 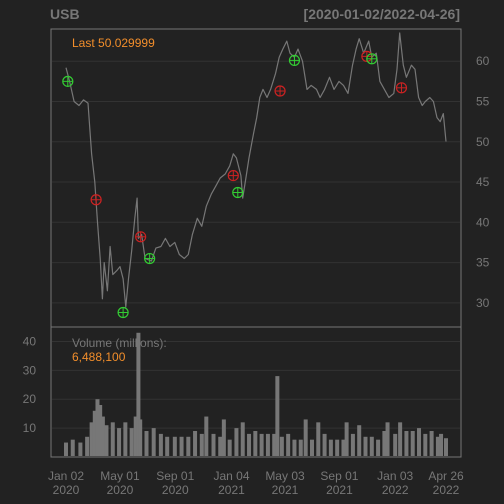 What do you see at coordinates (113, 43) in the screenshot?
I see `last-price-label: Last 50.029999` at bounding box center [113, 43].